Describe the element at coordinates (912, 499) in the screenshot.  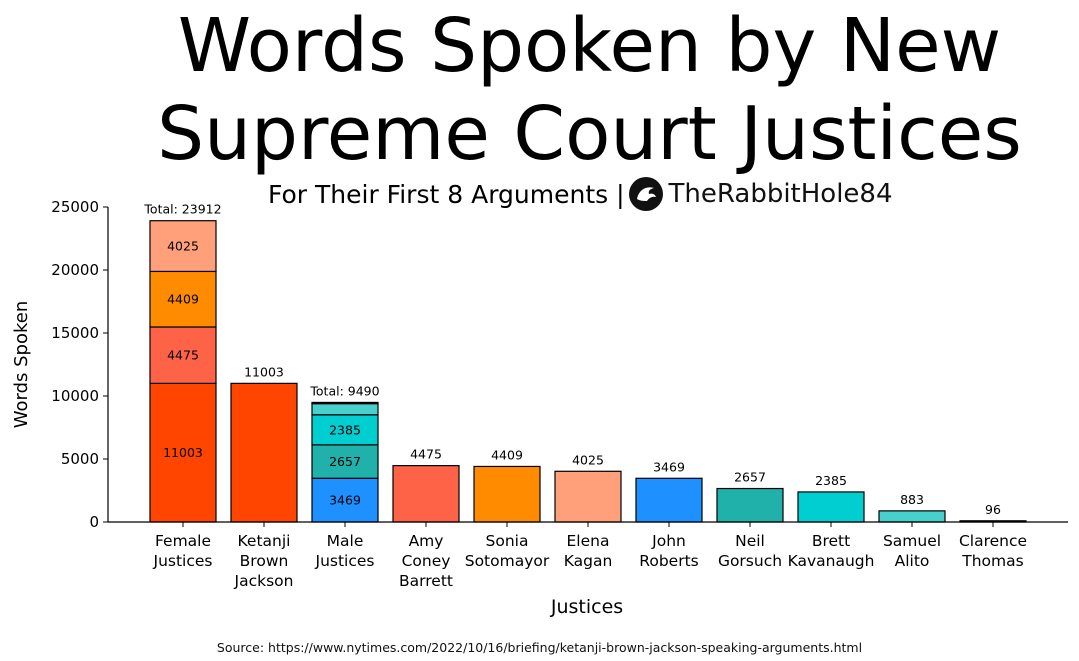
I see `bar-total-label: 883` at that location.